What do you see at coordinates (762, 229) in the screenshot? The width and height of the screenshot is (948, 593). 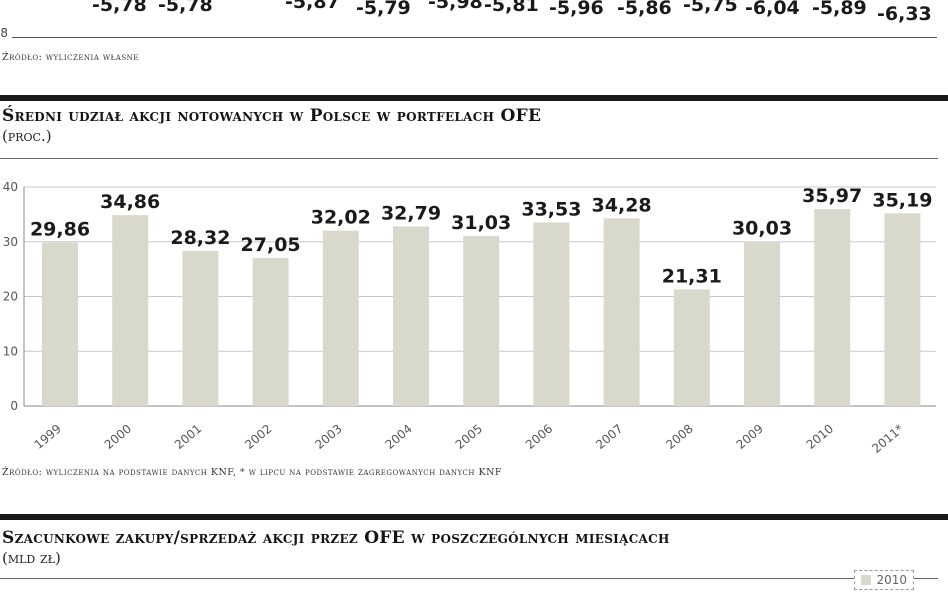 I see `bar-value-label: 30,03` at bounding box center [762, 229].